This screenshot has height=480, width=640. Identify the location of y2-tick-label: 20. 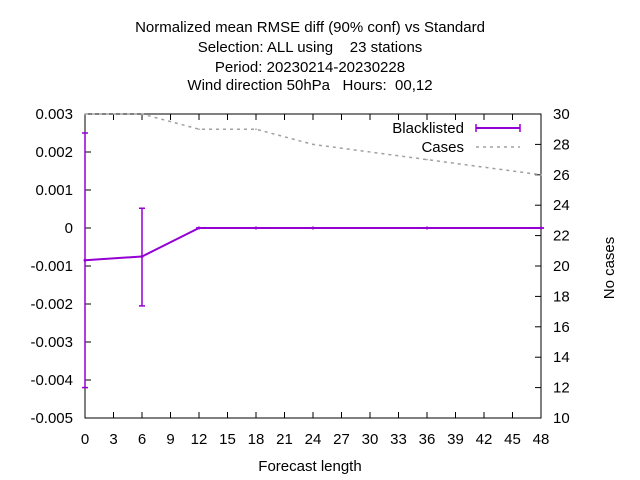
(561, 266).